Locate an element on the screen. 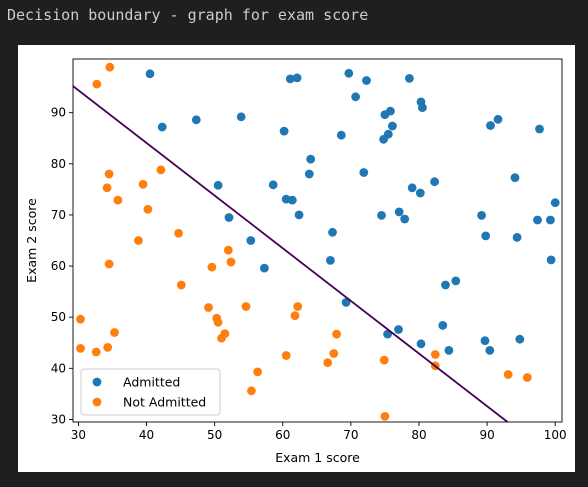 This screenshot has width=588, height=487. y-tick-label: 60 is located at coordinates (58, 266).